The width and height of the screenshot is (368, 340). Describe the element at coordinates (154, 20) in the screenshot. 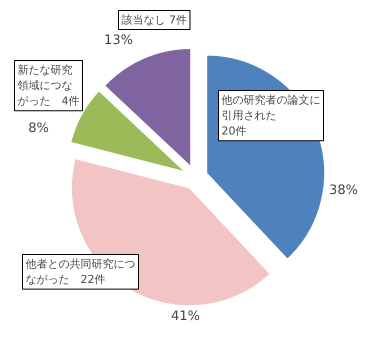

I see `slice-label: 該当なし 7件` at that location.